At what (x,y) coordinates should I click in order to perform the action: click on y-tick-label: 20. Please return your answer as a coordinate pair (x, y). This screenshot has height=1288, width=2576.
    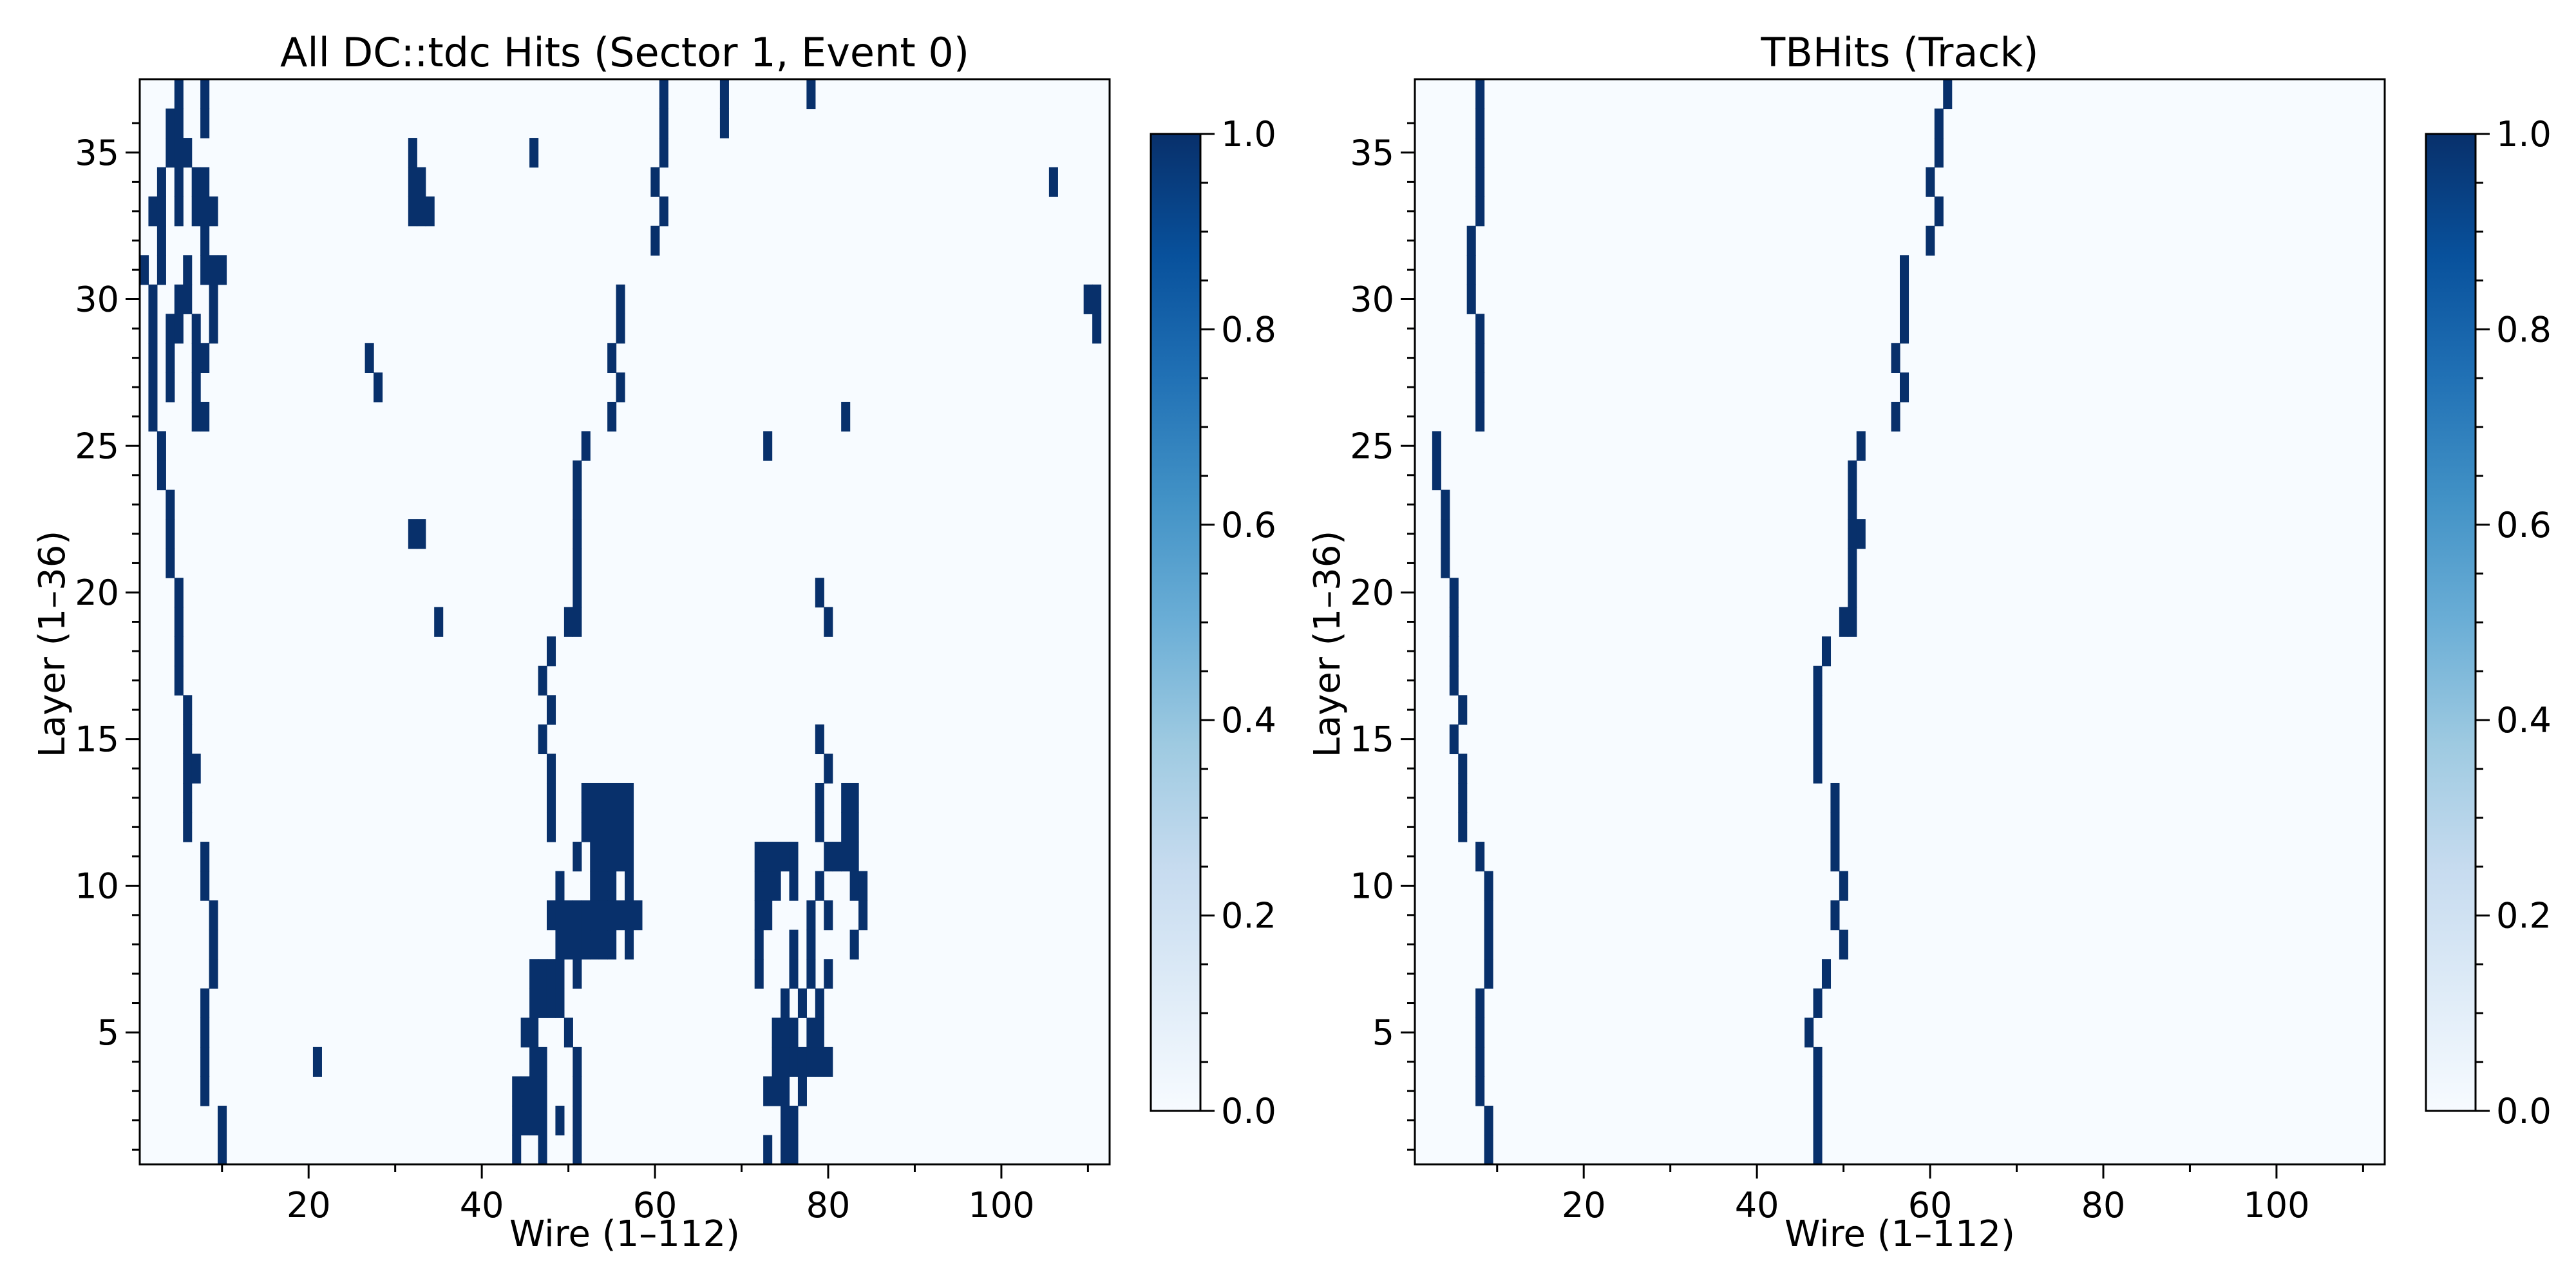
    Looking at the image, I should click on (97, 593).